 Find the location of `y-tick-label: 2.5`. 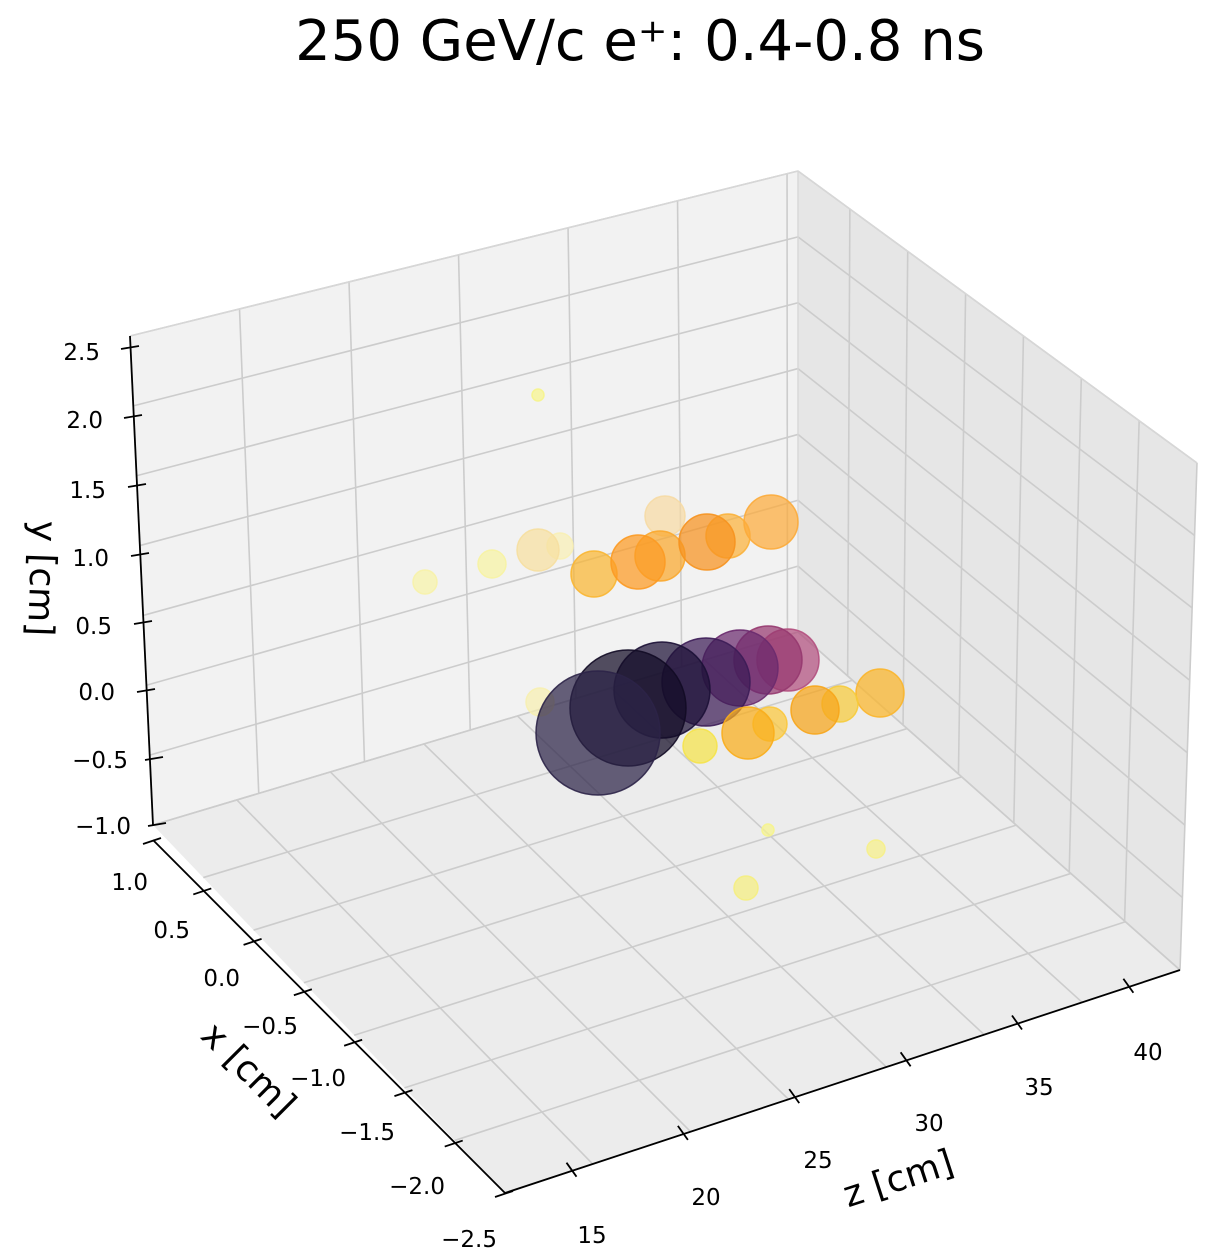

y-tick-label: 2.5 is located at coordinates (81, 353).